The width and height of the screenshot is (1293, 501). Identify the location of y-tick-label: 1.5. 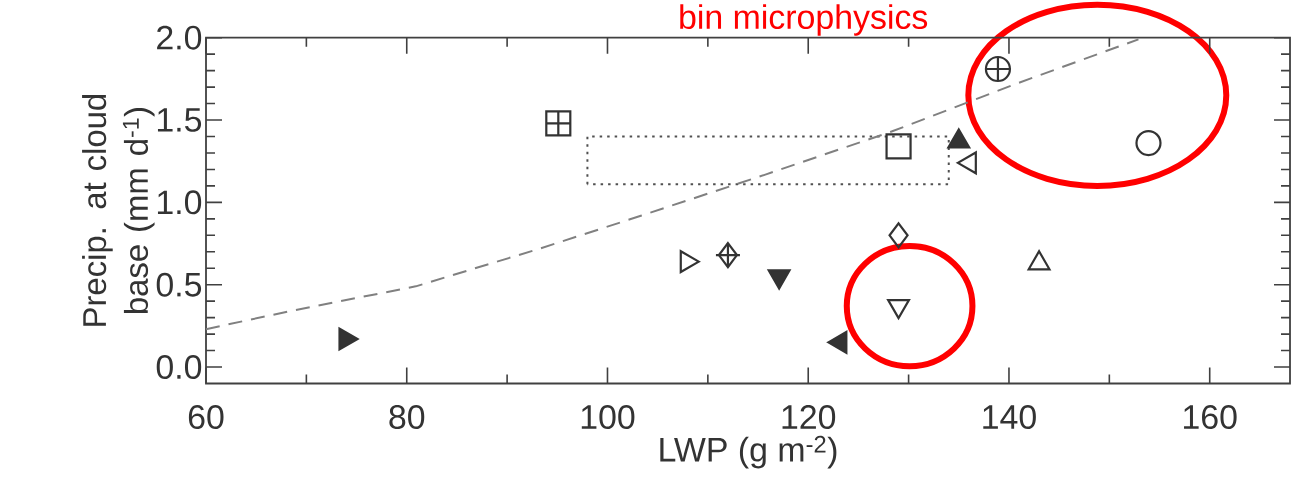
(179, 120).